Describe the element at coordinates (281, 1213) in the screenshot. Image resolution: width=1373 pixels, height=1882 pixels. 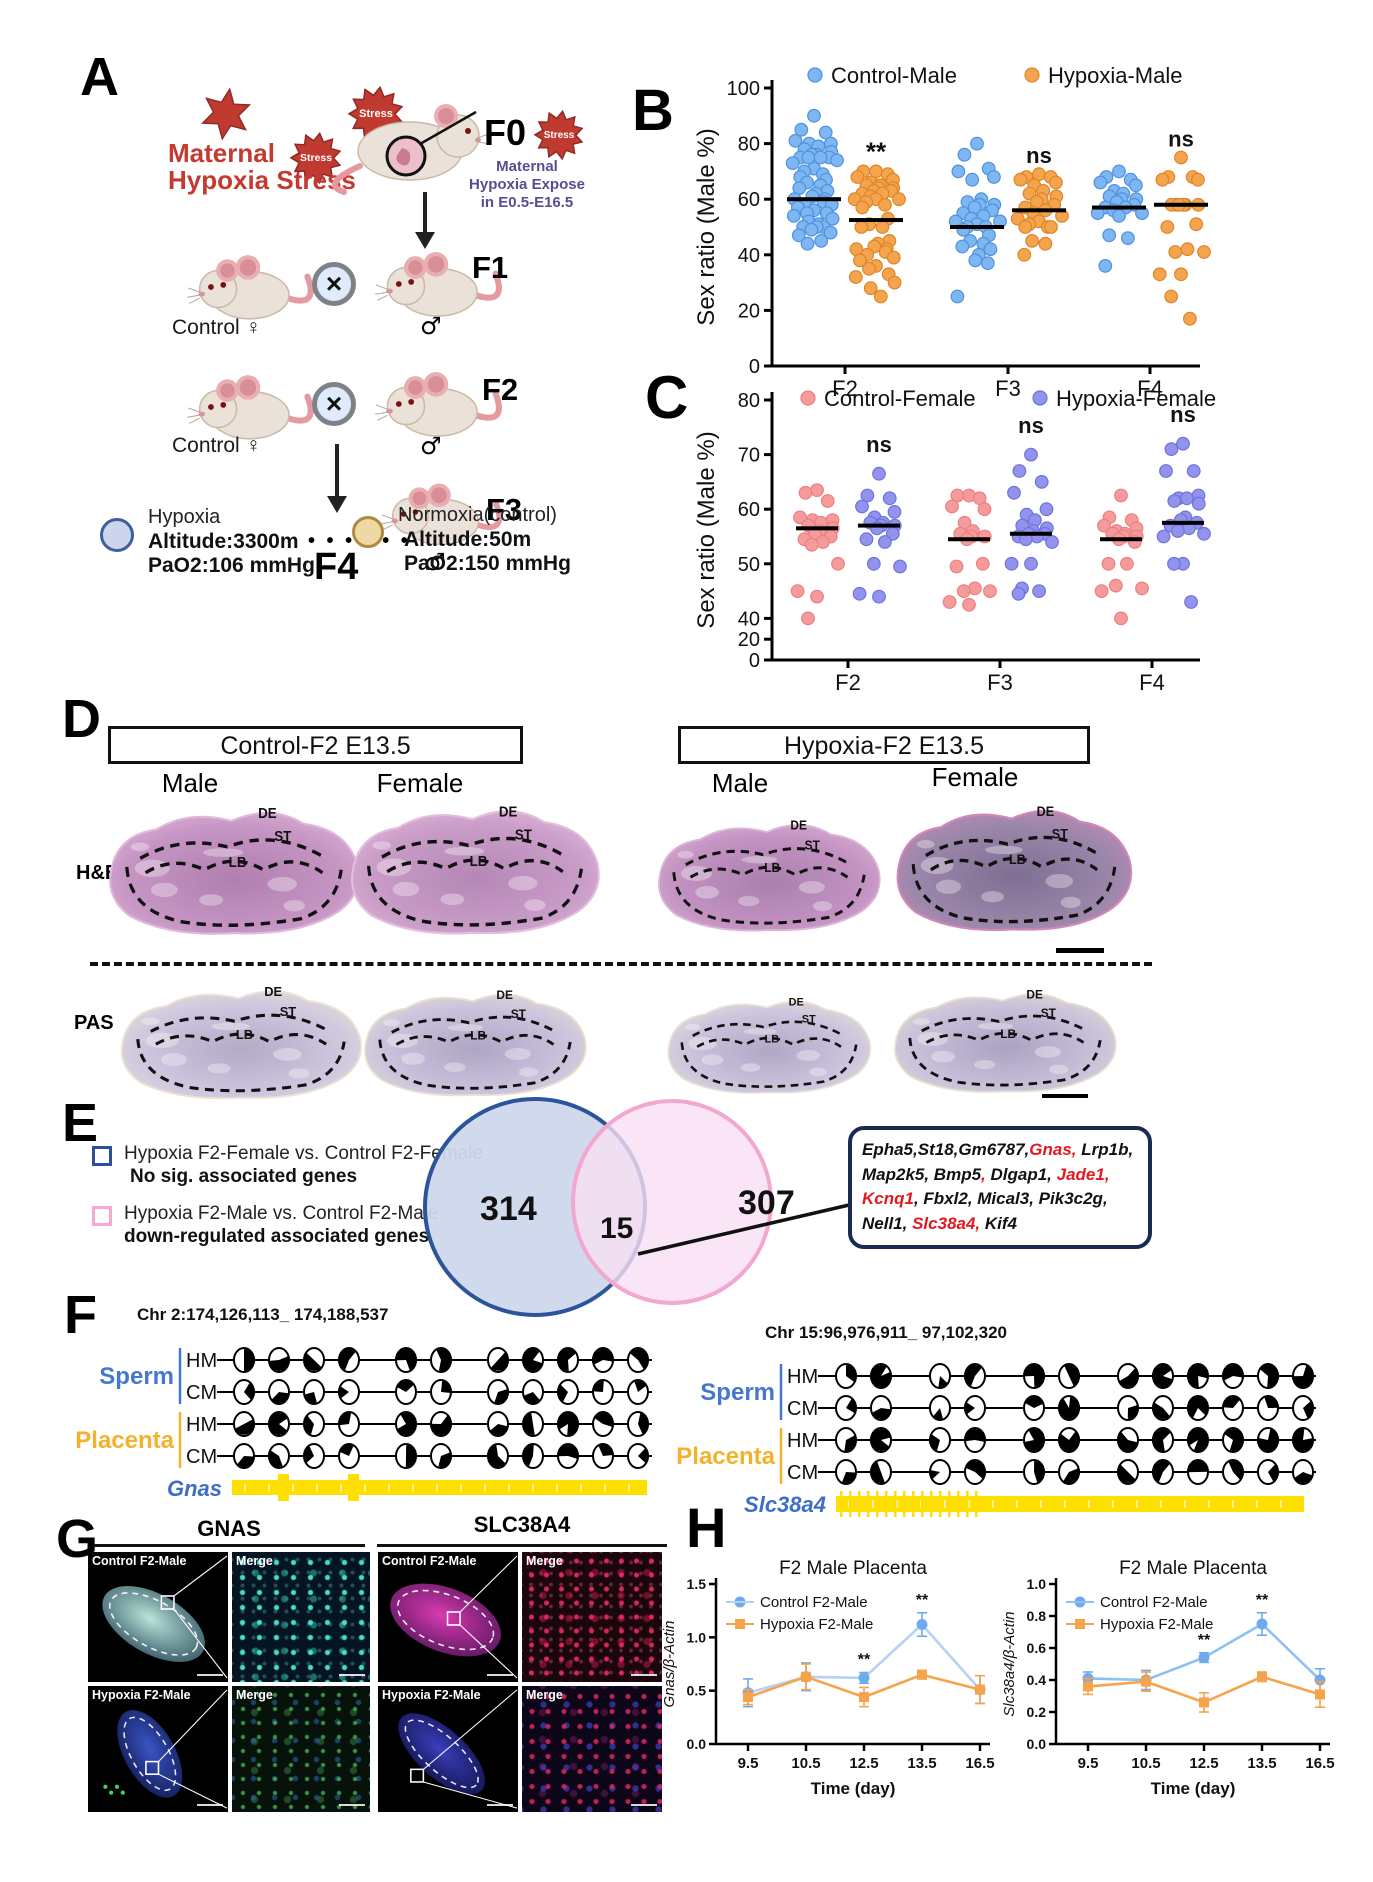
I see `male-comparison-label: Hypoxia F2-Male vs. Control F2-Male` at that location.